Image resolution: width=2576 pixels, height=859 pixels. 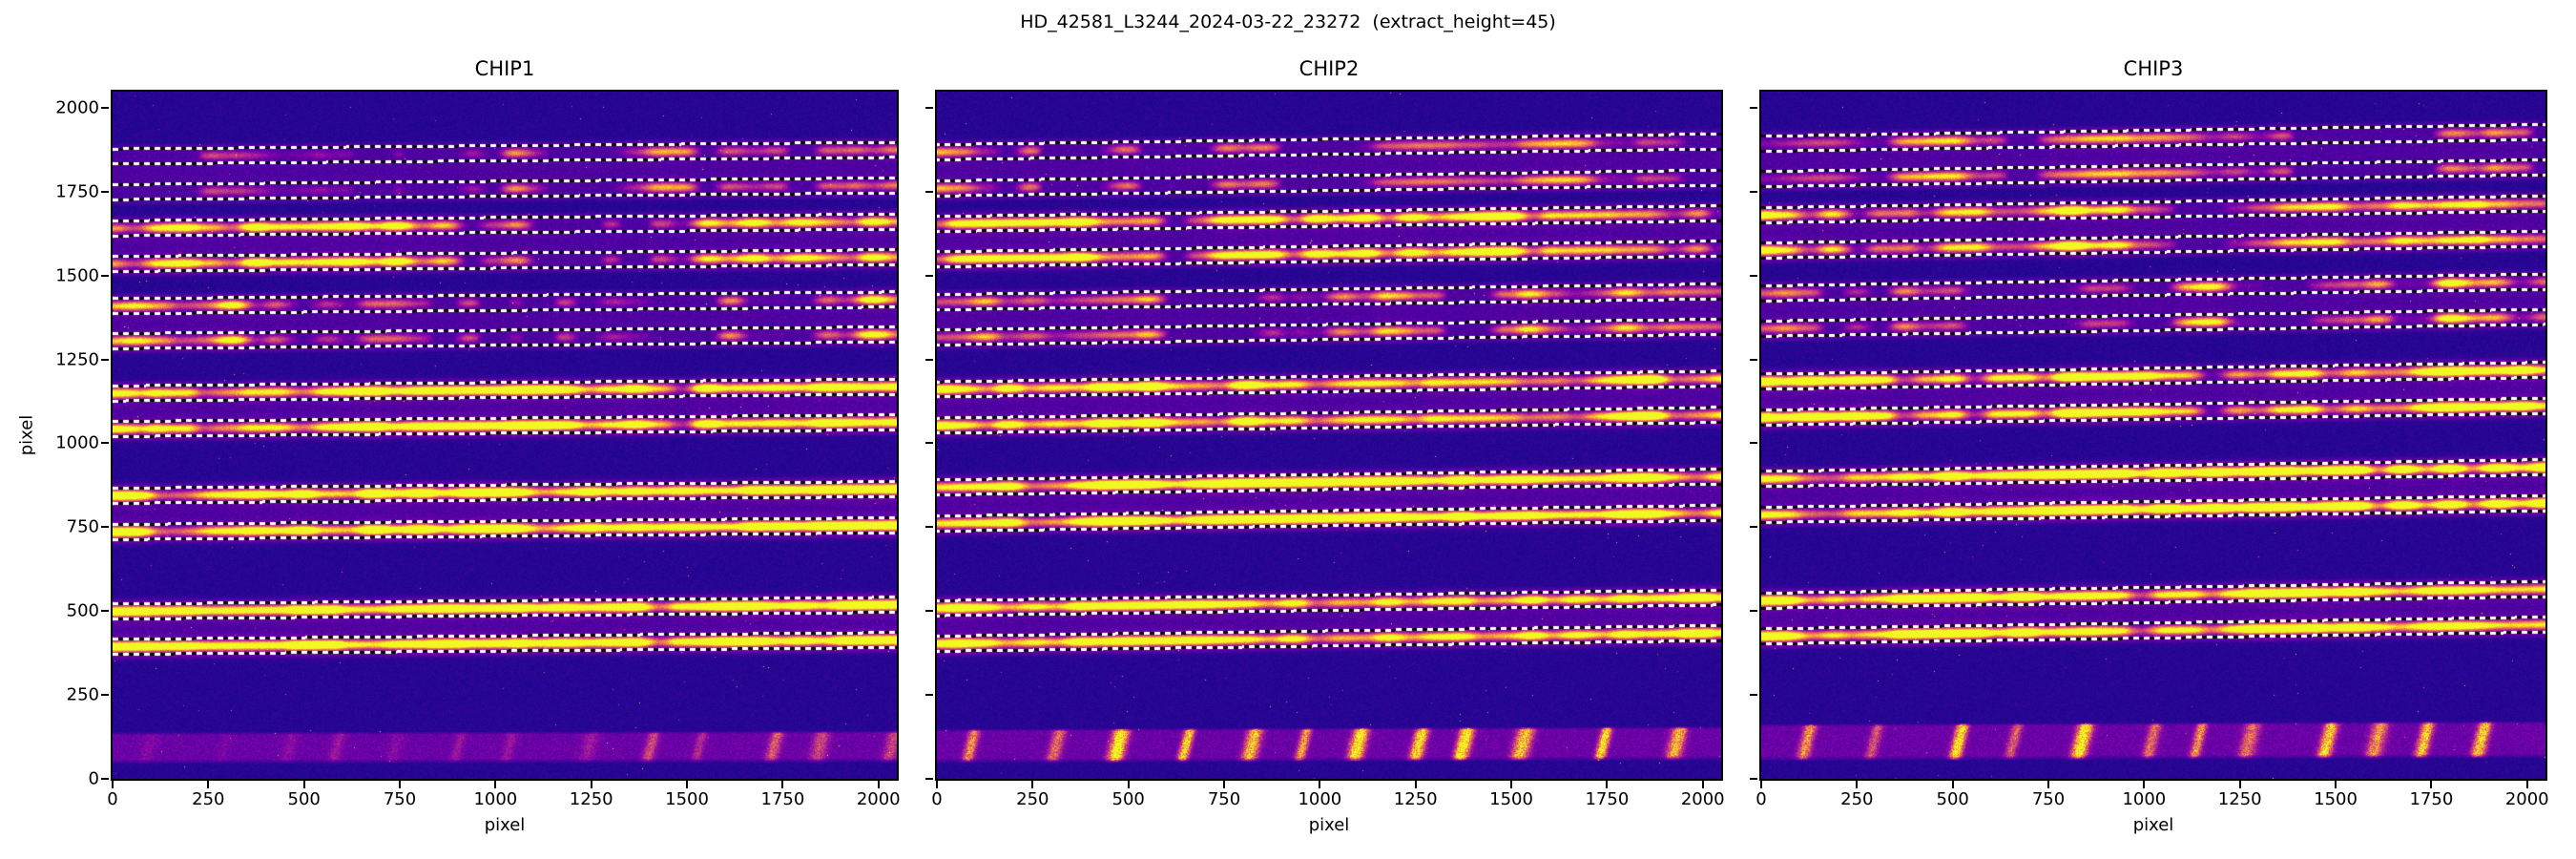 What do you see at coordinates (77, 442) in the screenshot?
I see `y-tick-label: 1000` at bounding box center [77, 442].